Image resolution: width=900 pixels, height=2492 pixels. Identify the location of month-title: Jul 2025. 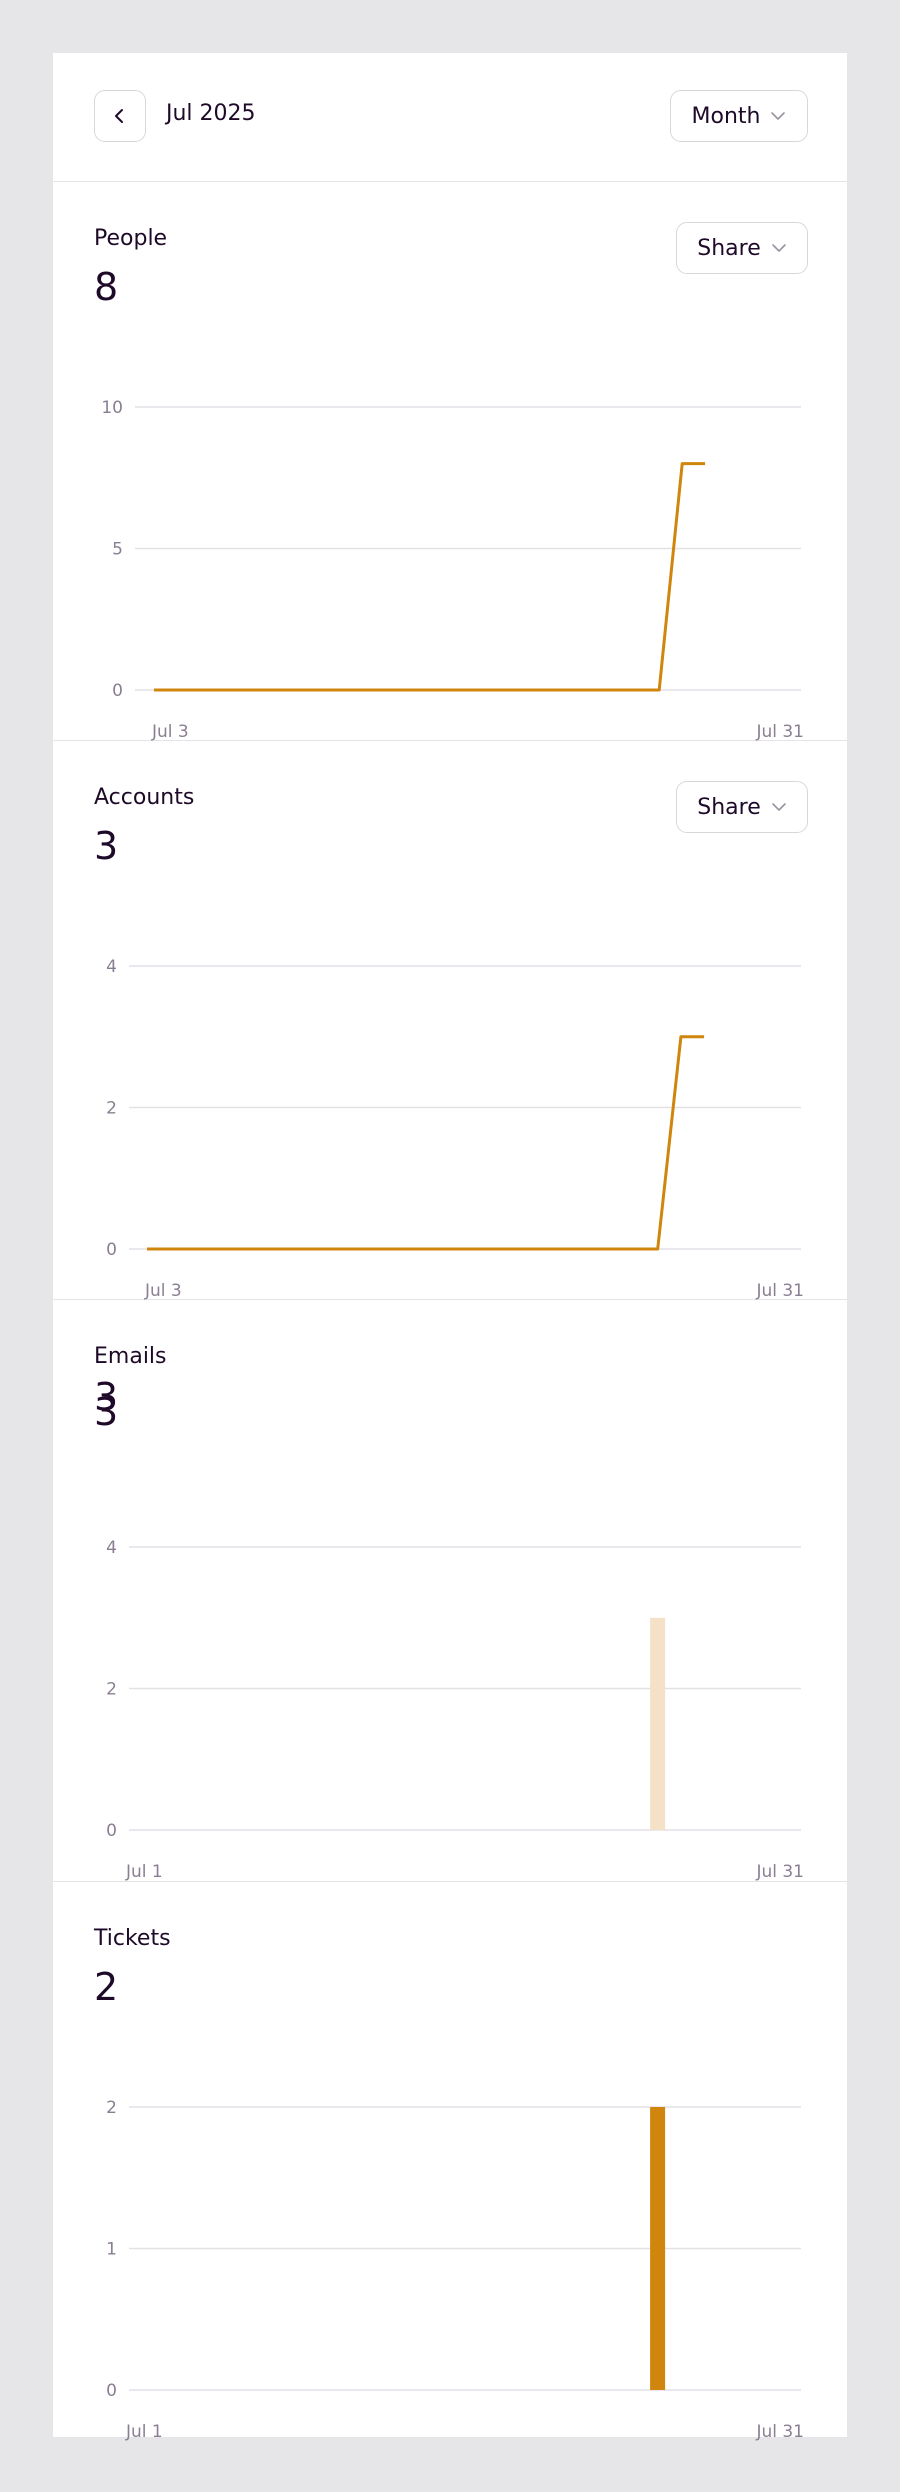
(211, 113).